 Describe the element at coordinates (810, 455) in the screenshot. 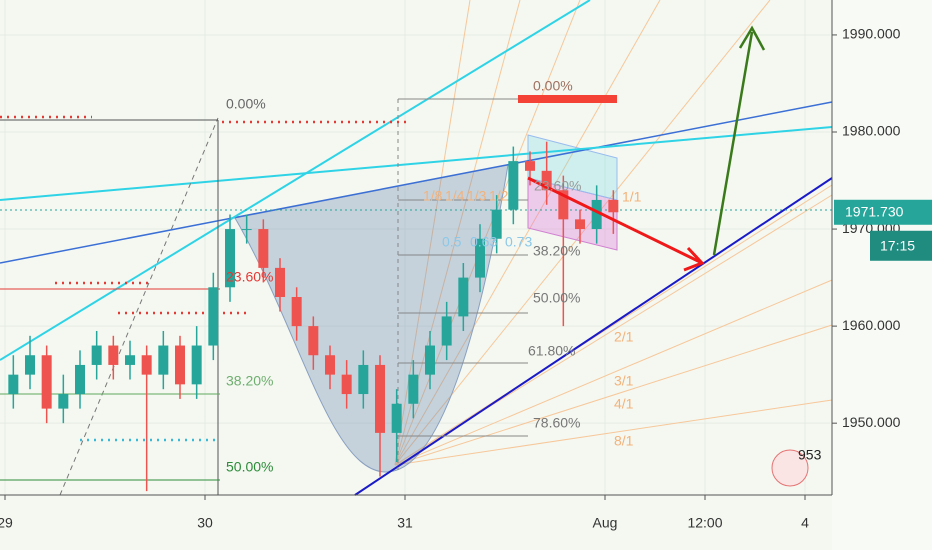

I see `badge-text: 953` at that location.